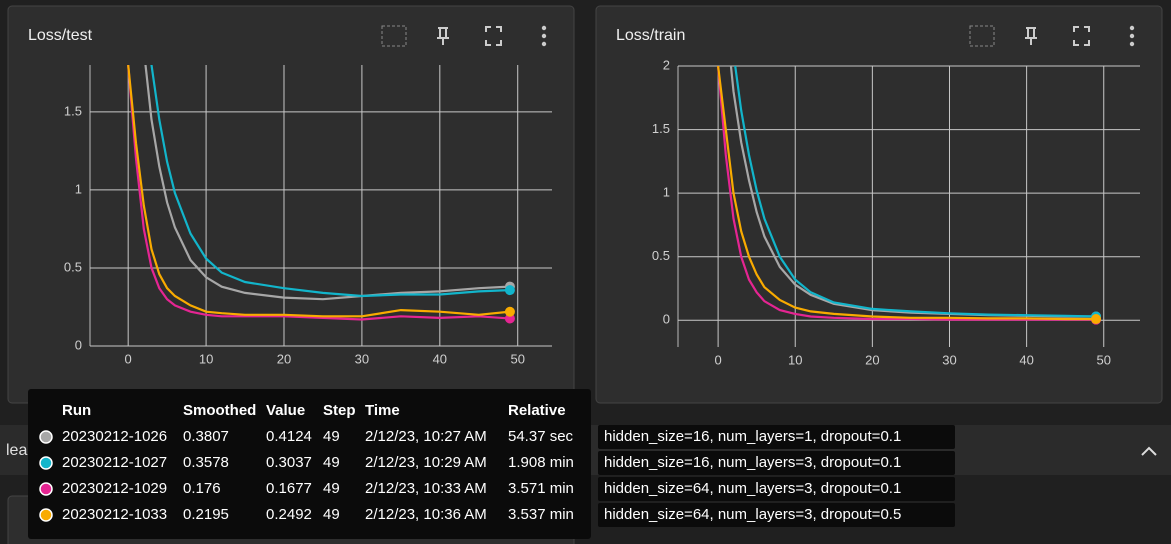 The image size is (1171, 544). Describe the element at coordinates (289, 514) in the screenshot. I see `tooltip-cell: 0.2492` at that location.